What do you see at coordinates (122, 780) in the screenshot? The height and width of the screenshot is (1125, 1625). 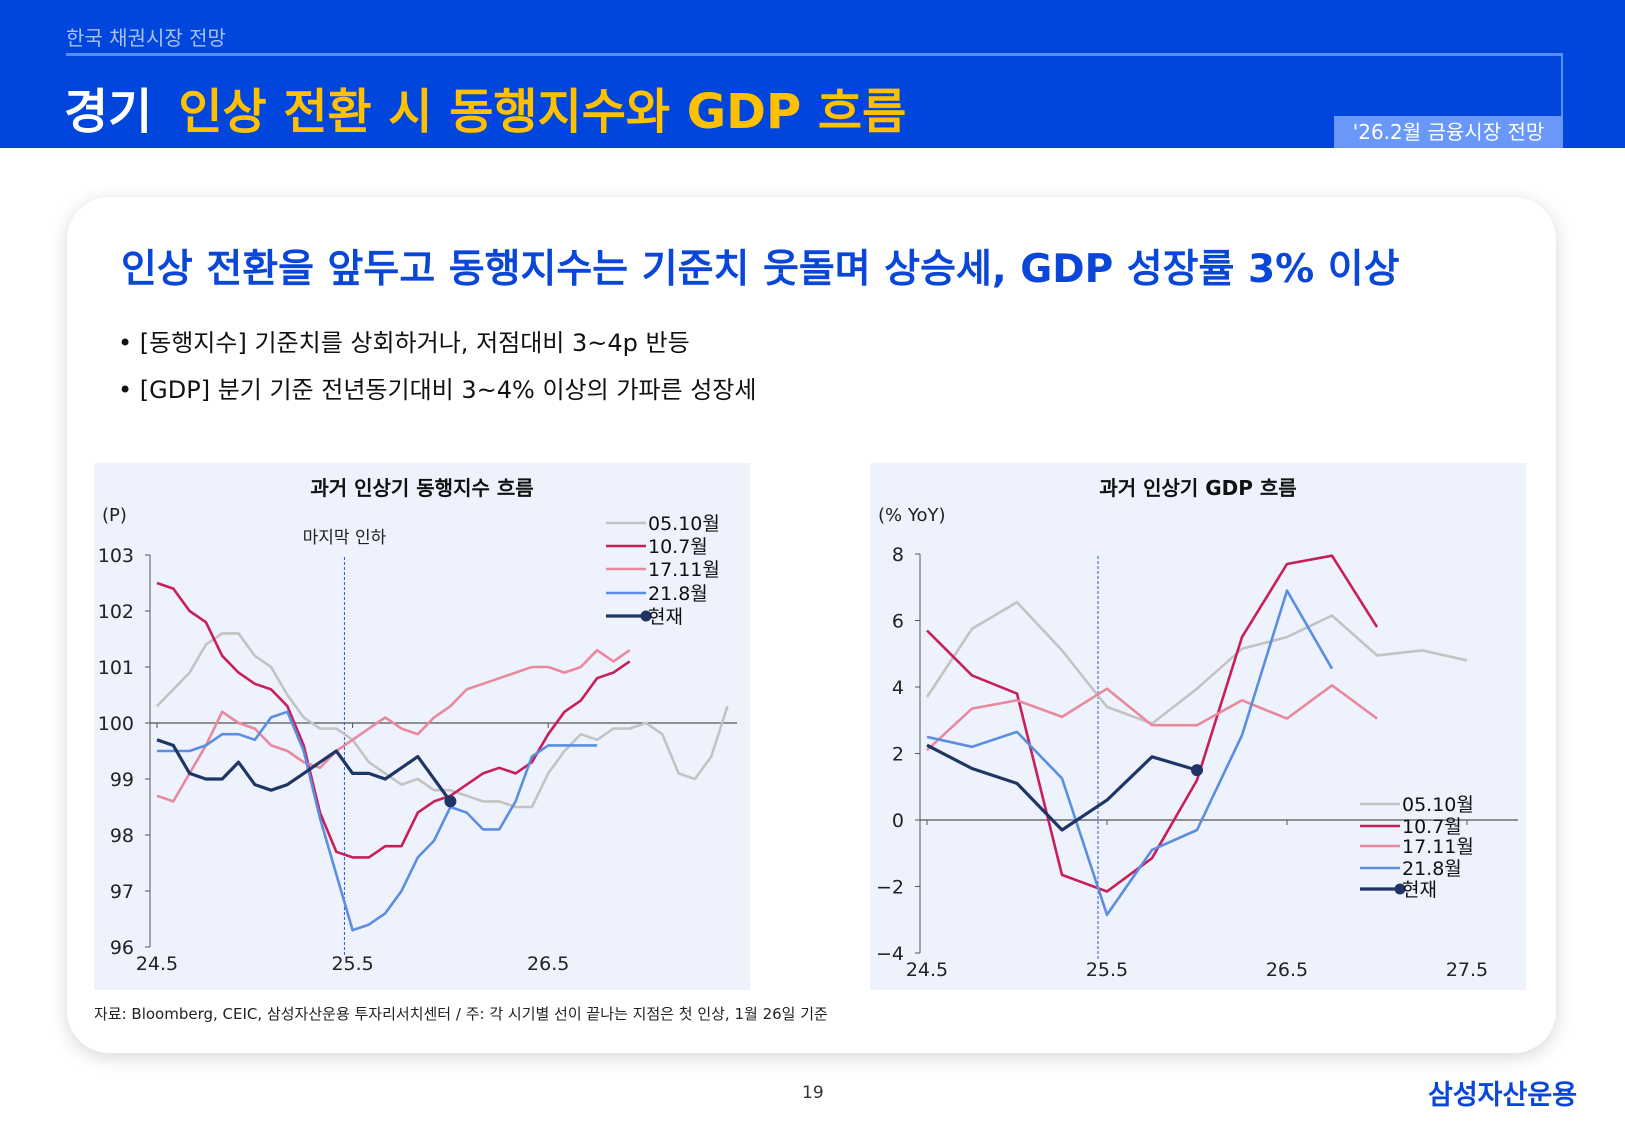 I see `y-tick-label: 99` at bounding box center [122, 780].